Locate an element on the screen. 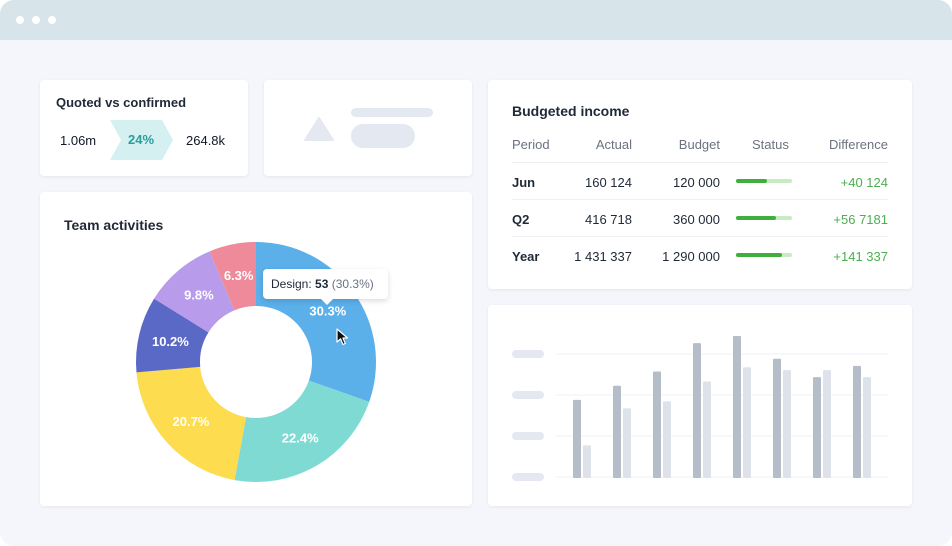 This screenshot has height=546, width=952. chart-tooltip: Design: 53 (30.3%) is located at coordinates (325, 287).